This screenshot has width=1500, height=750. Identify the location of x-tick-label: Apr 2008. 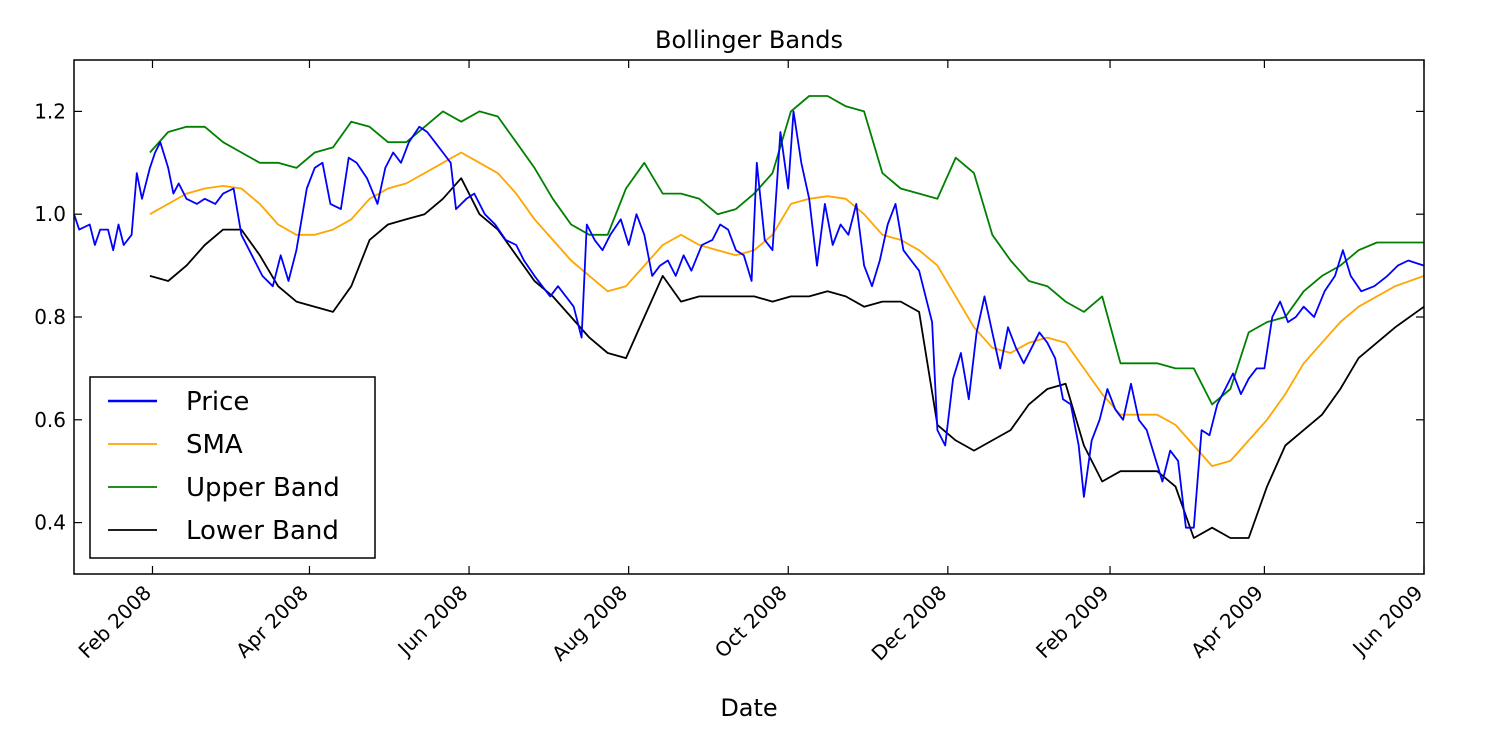
(272, 622).